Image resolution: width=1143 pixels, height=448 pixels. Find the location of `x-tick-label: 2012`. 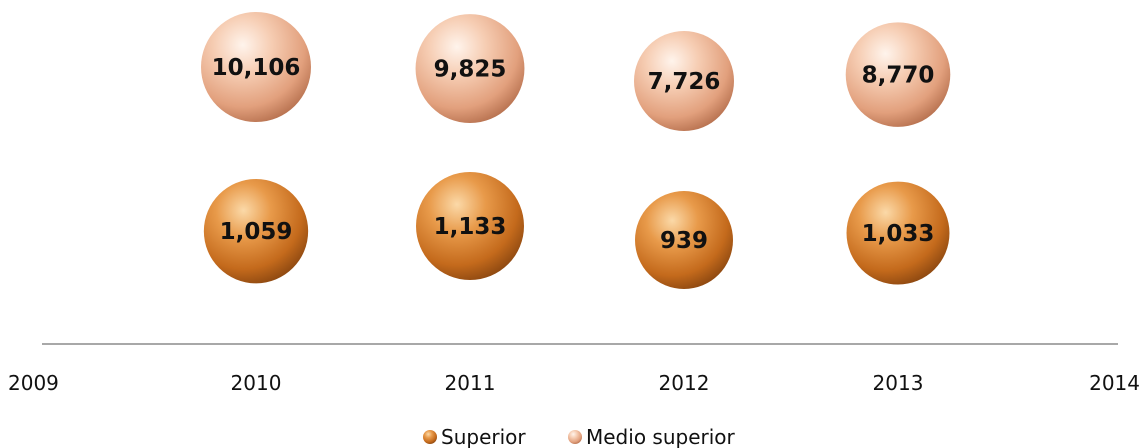

x-tick-label: 2012 is located at coordinates (684, 383).